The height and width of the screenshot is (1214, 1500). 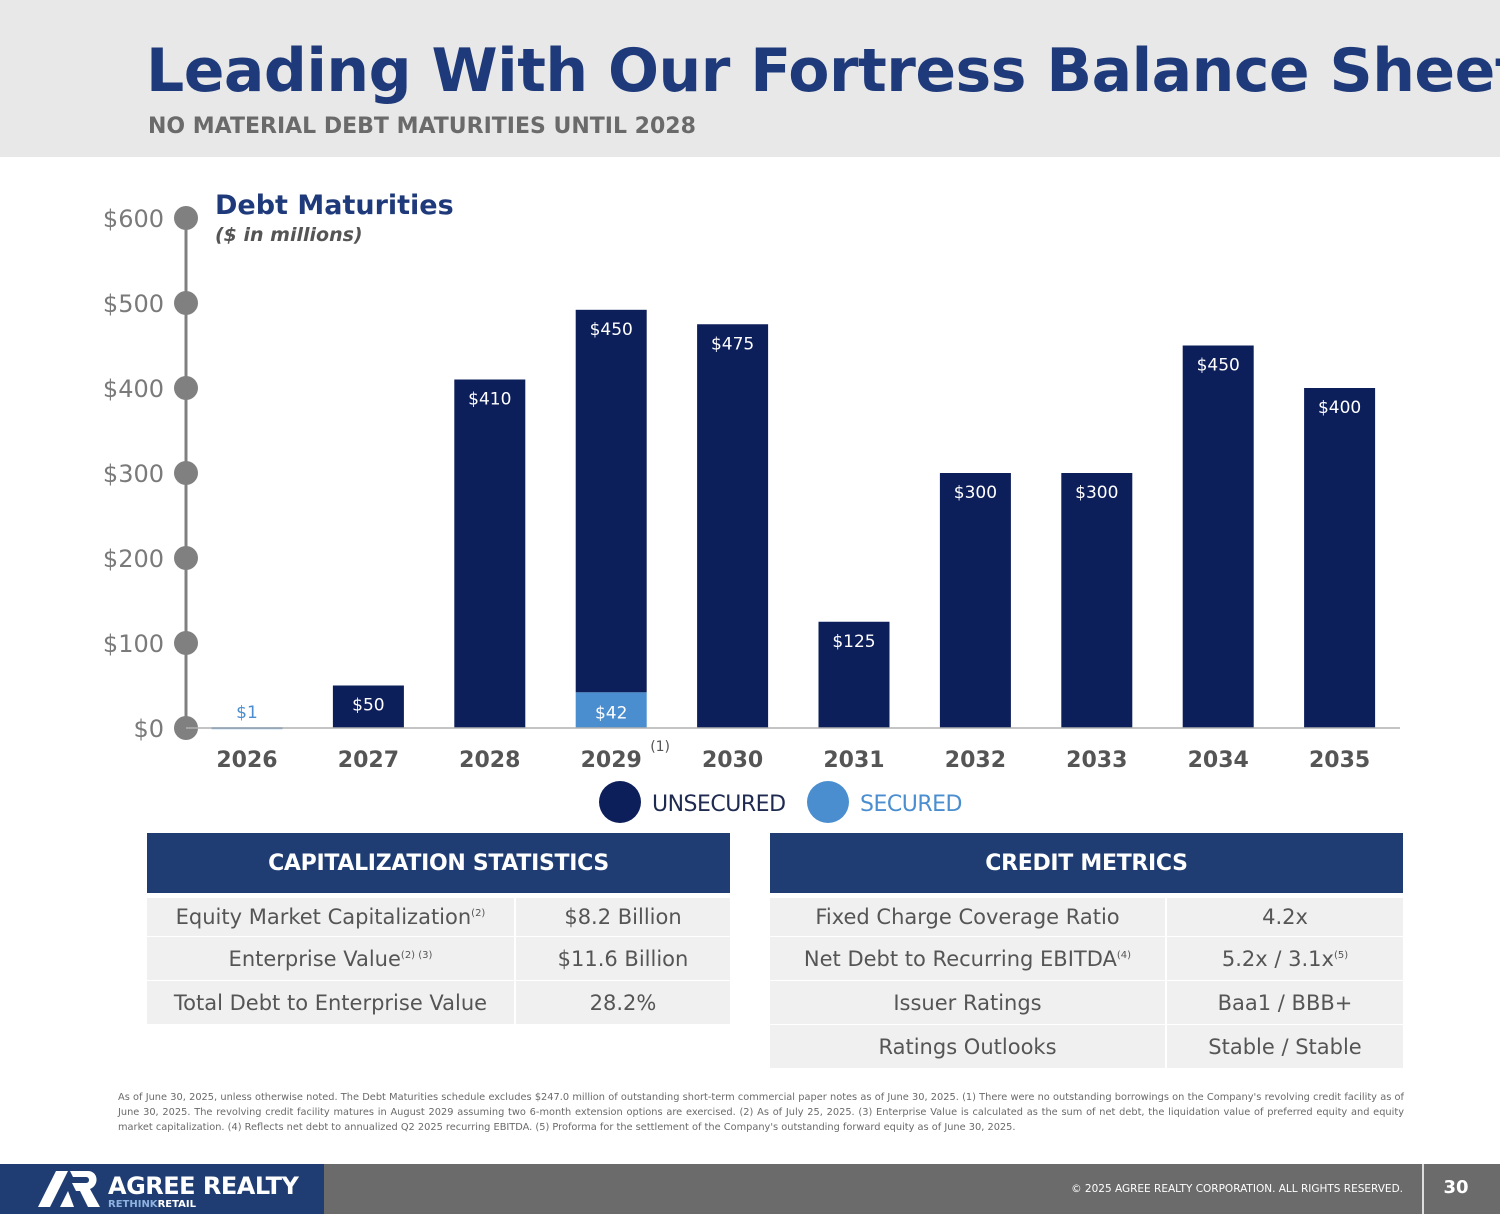 What do you see at coordinates (133, 304) in the screenshot?
I see `y-tick-label: $500` at bounding box center [133, 304].